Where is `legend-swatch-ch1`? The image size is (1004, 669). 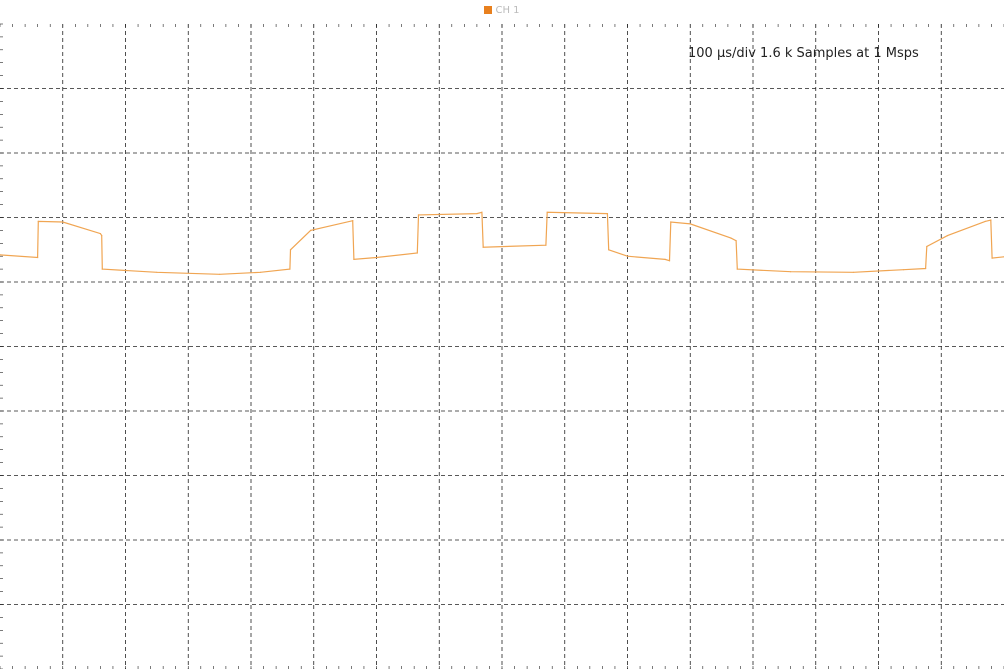
legend-swatch-ch1 is located at coordinates (488, 10).